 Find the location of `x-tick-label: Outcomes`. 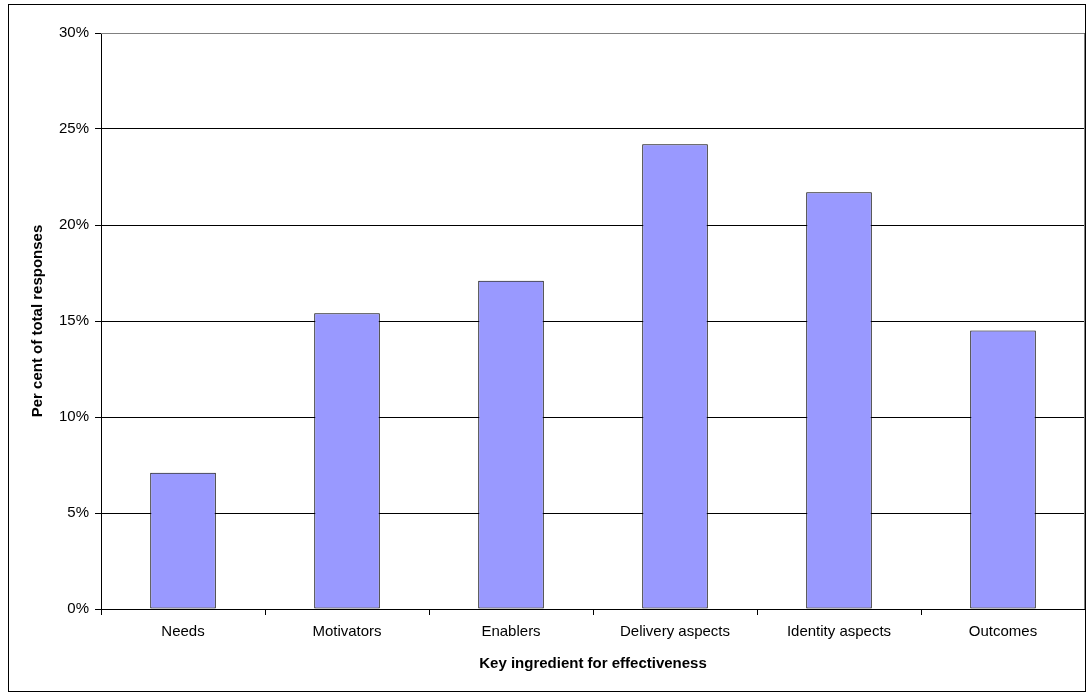

x-tick-label: Outcomes is located at coordinates (1003, 631).